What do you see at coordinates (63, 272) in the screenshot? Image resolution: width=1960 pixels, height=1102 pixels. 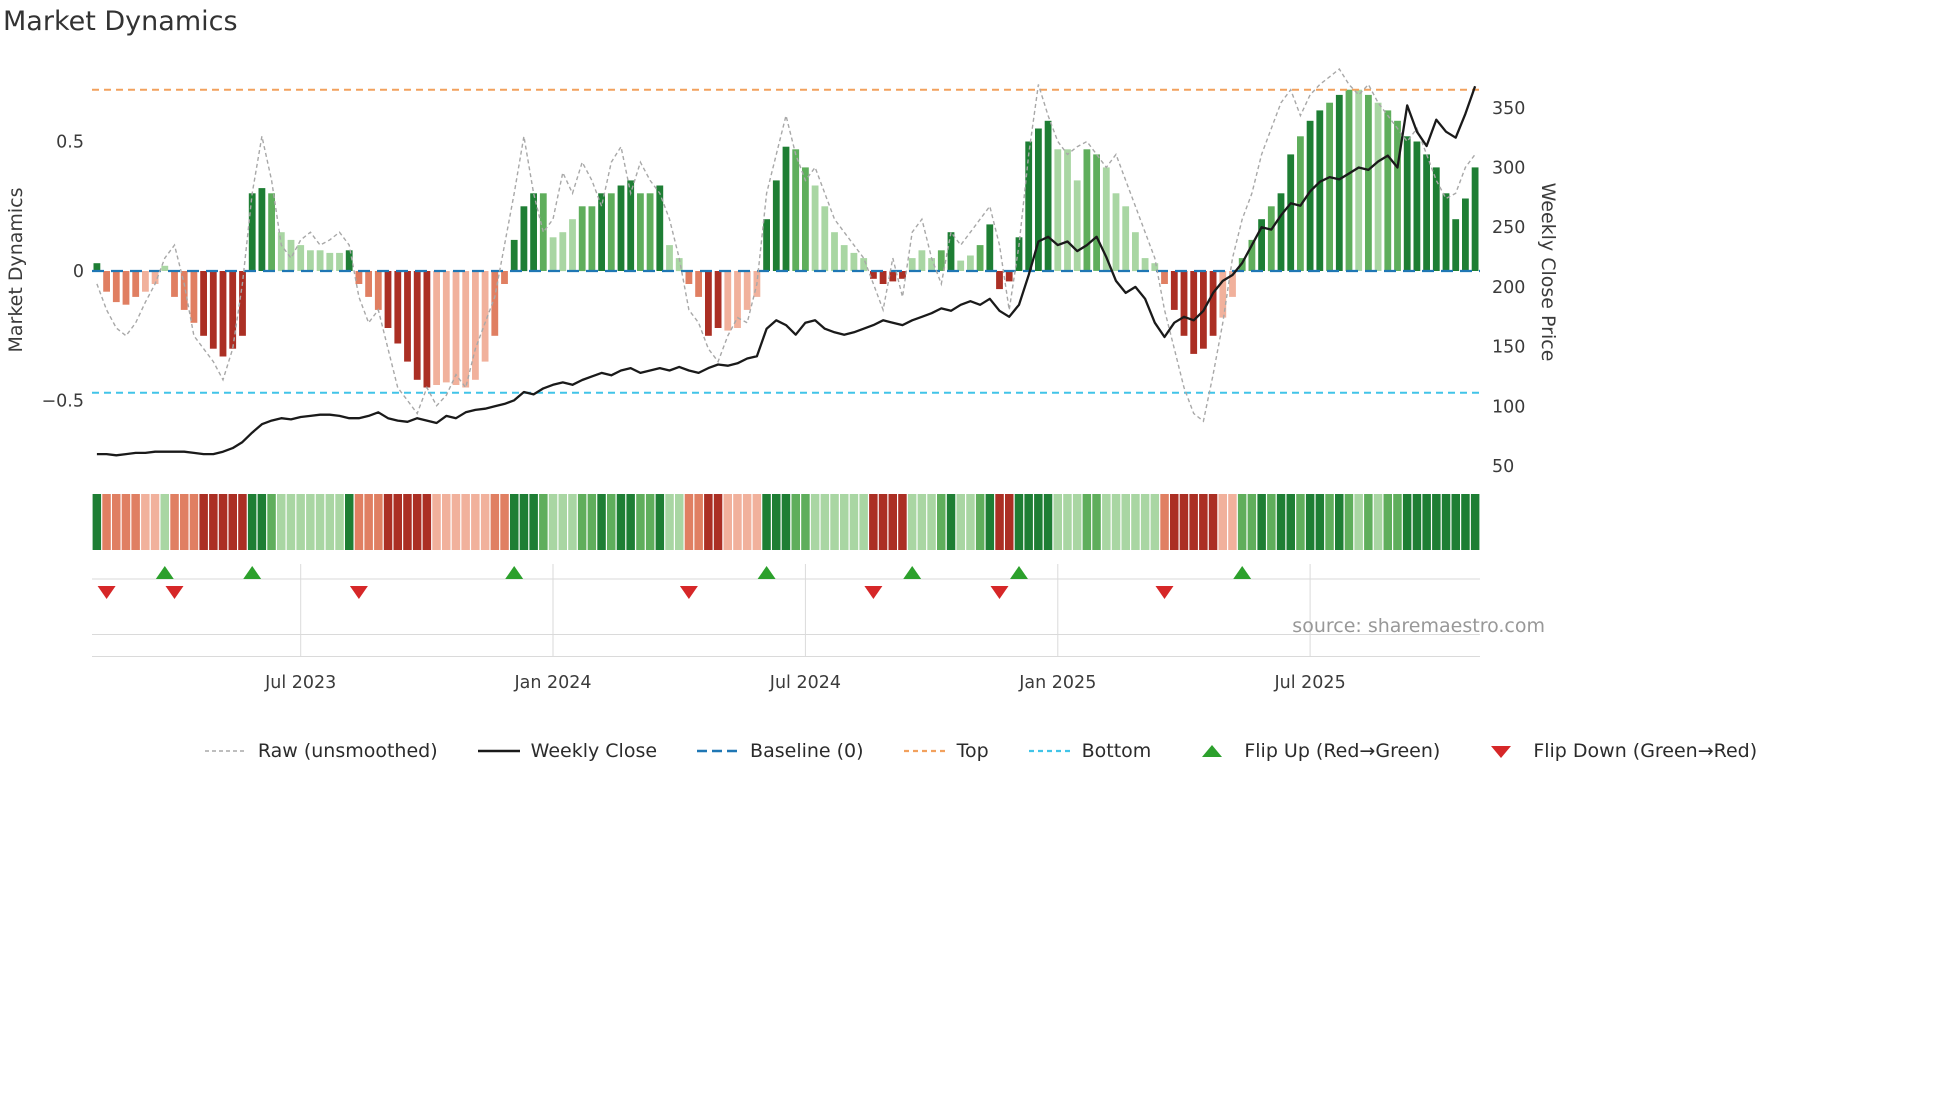 I see `left-tick-labels: 0.5 0 −0.5` at bounding box center [63, 272].